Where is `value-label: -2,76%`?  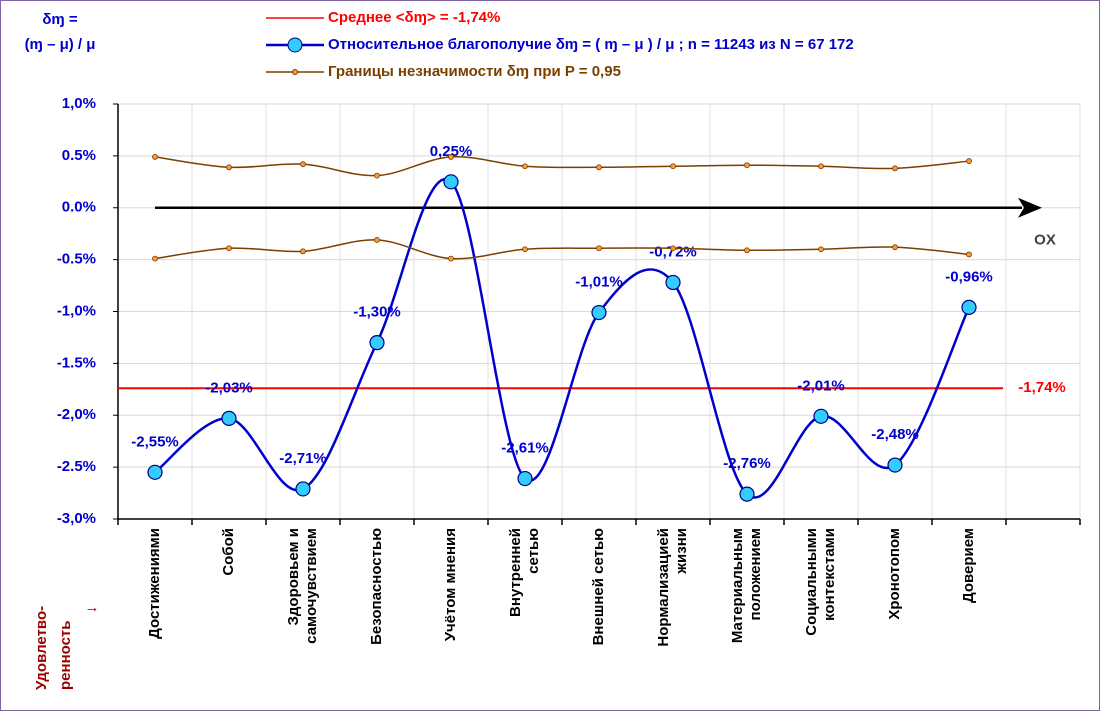
value-label: -2,76% is located at coordinates (747, 463).